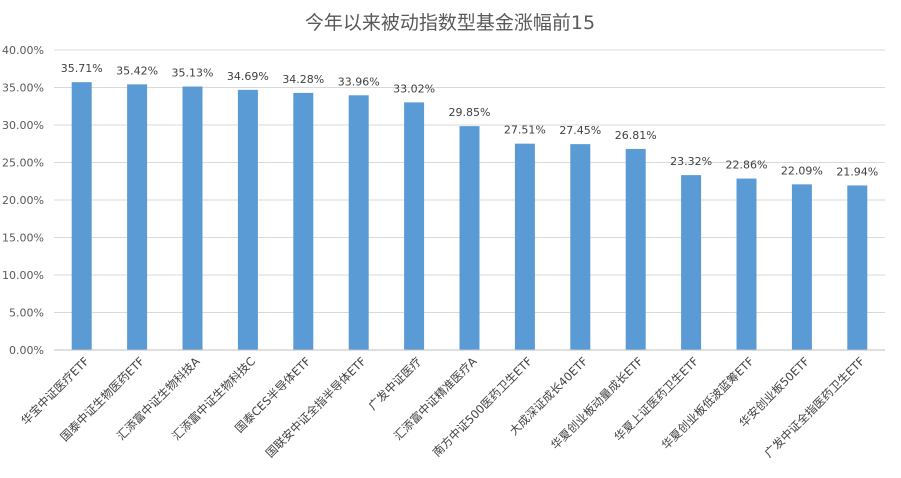 Image resolution: width=901 pixels, height=478 pixels. What do you see at coordinates (802, 170) in the screenshot?
I see `data-label: 22.09%` at bounding box center [802, 170].